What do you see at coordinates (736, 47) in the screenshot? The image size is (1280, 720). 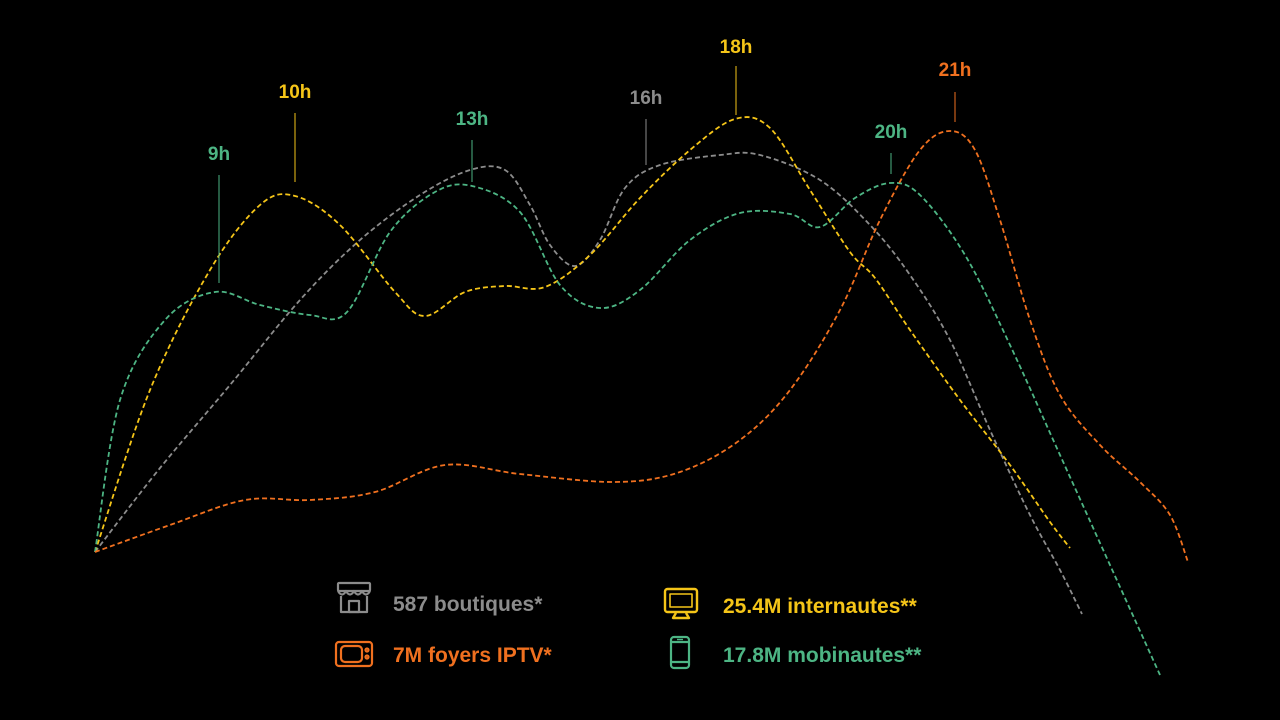 I see `peak-label-internautes-1: 18h` at bounding box center [736, 47].